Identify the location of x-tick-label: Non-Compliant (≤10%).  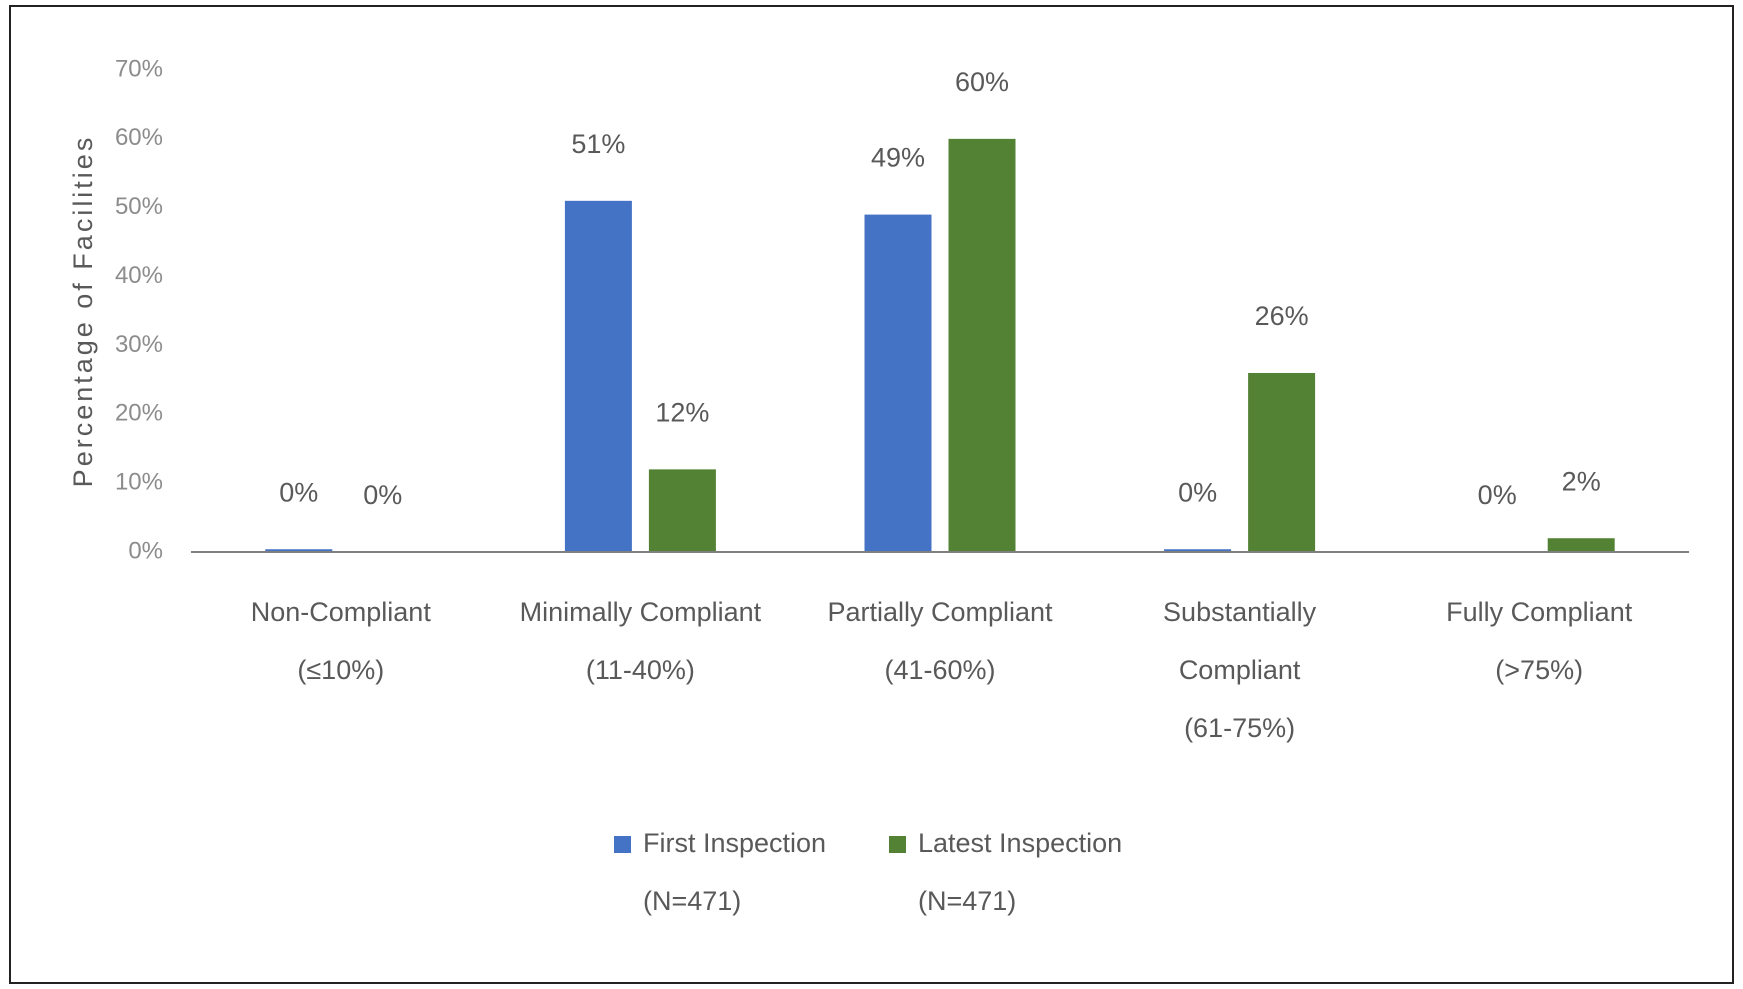
(341, 641).